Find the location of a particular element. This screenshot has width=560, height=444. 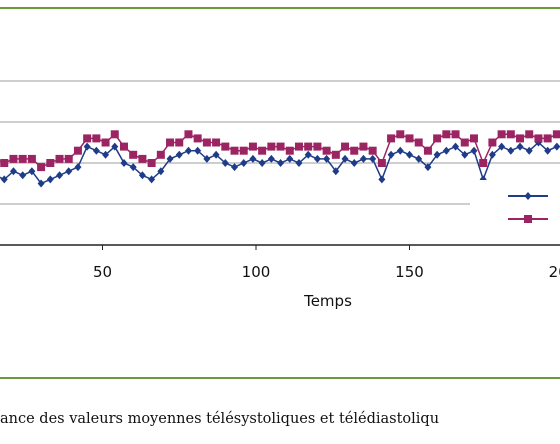

x-tick-label: 100 is located at coordinates (256, 272).